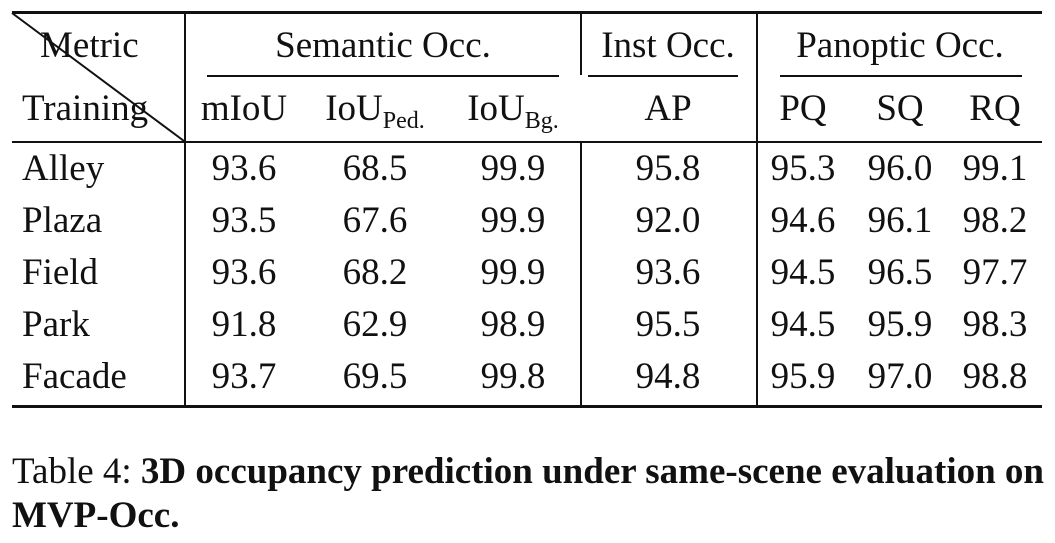 The width and height of the screenshot is (1055, 543). Describe the element at coordinates (900, 272) in the screenshot. I see `cell-sq: 96.5` at that location.